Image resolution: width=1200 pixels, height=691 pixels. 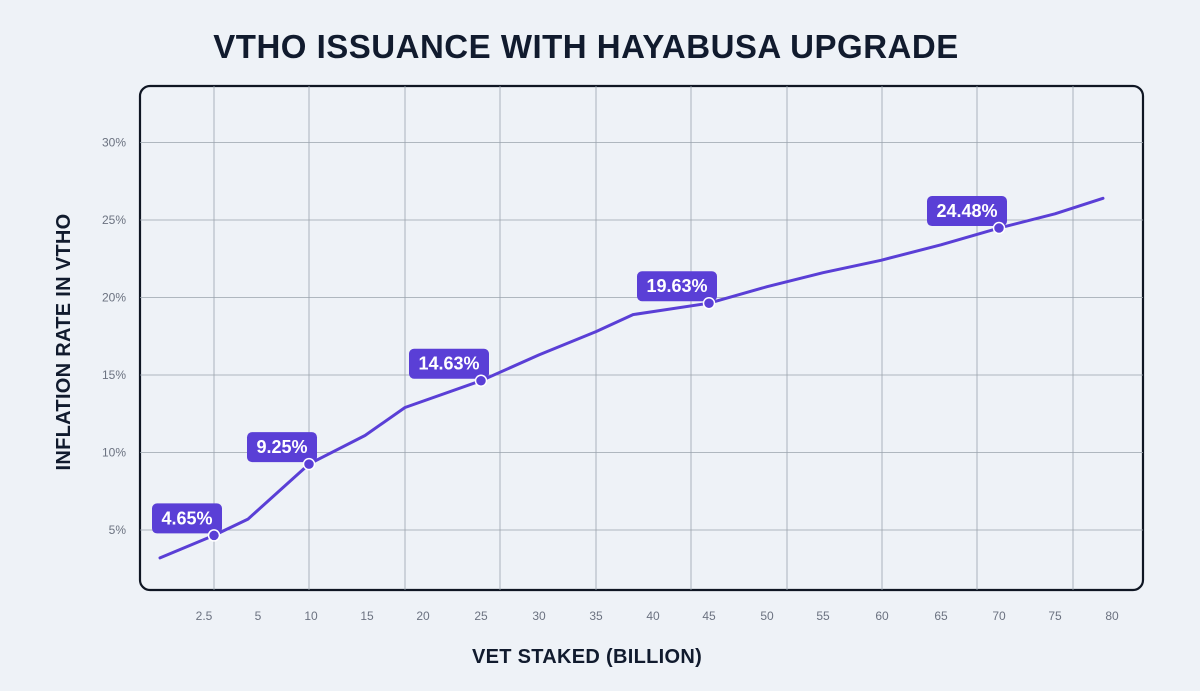 I want to click on x-axis-title: VET STAKED (BILLION), so click(x=587, y=657).